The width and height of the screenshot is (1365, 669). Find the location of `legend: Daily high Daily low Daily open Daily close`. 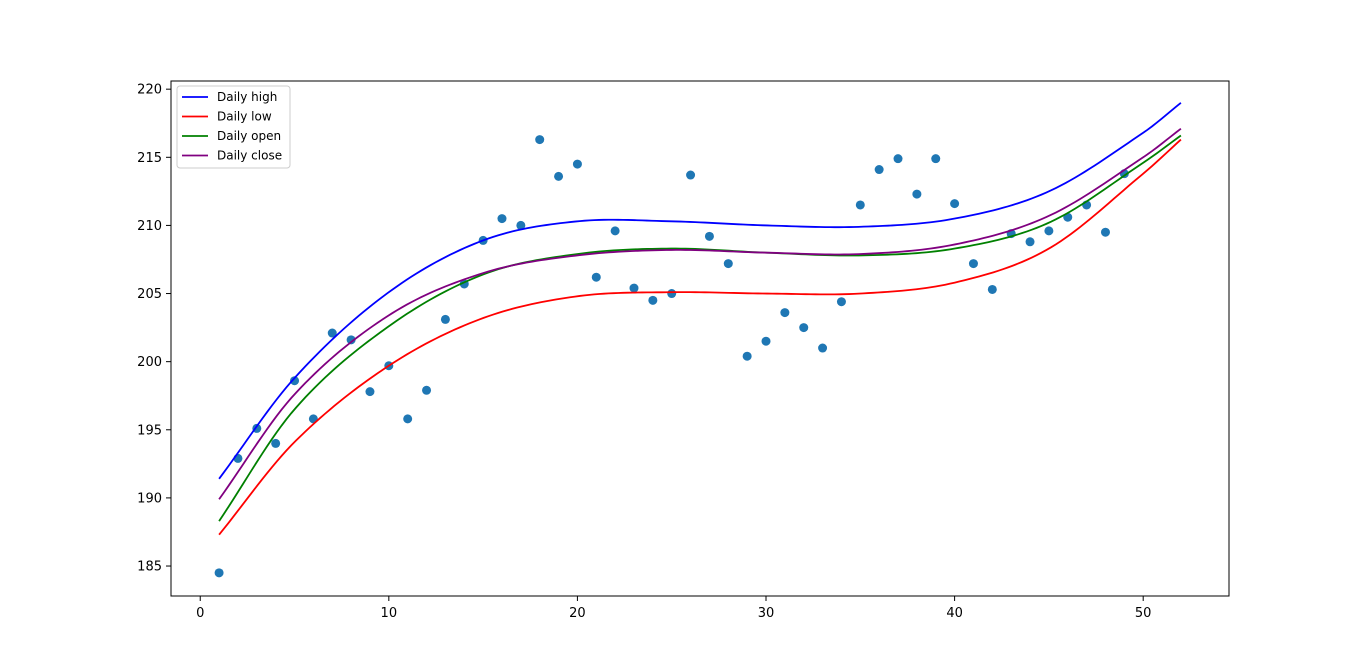

legend: Daily high Daily low Daily open Daily close is located at coordinates (233, 127).